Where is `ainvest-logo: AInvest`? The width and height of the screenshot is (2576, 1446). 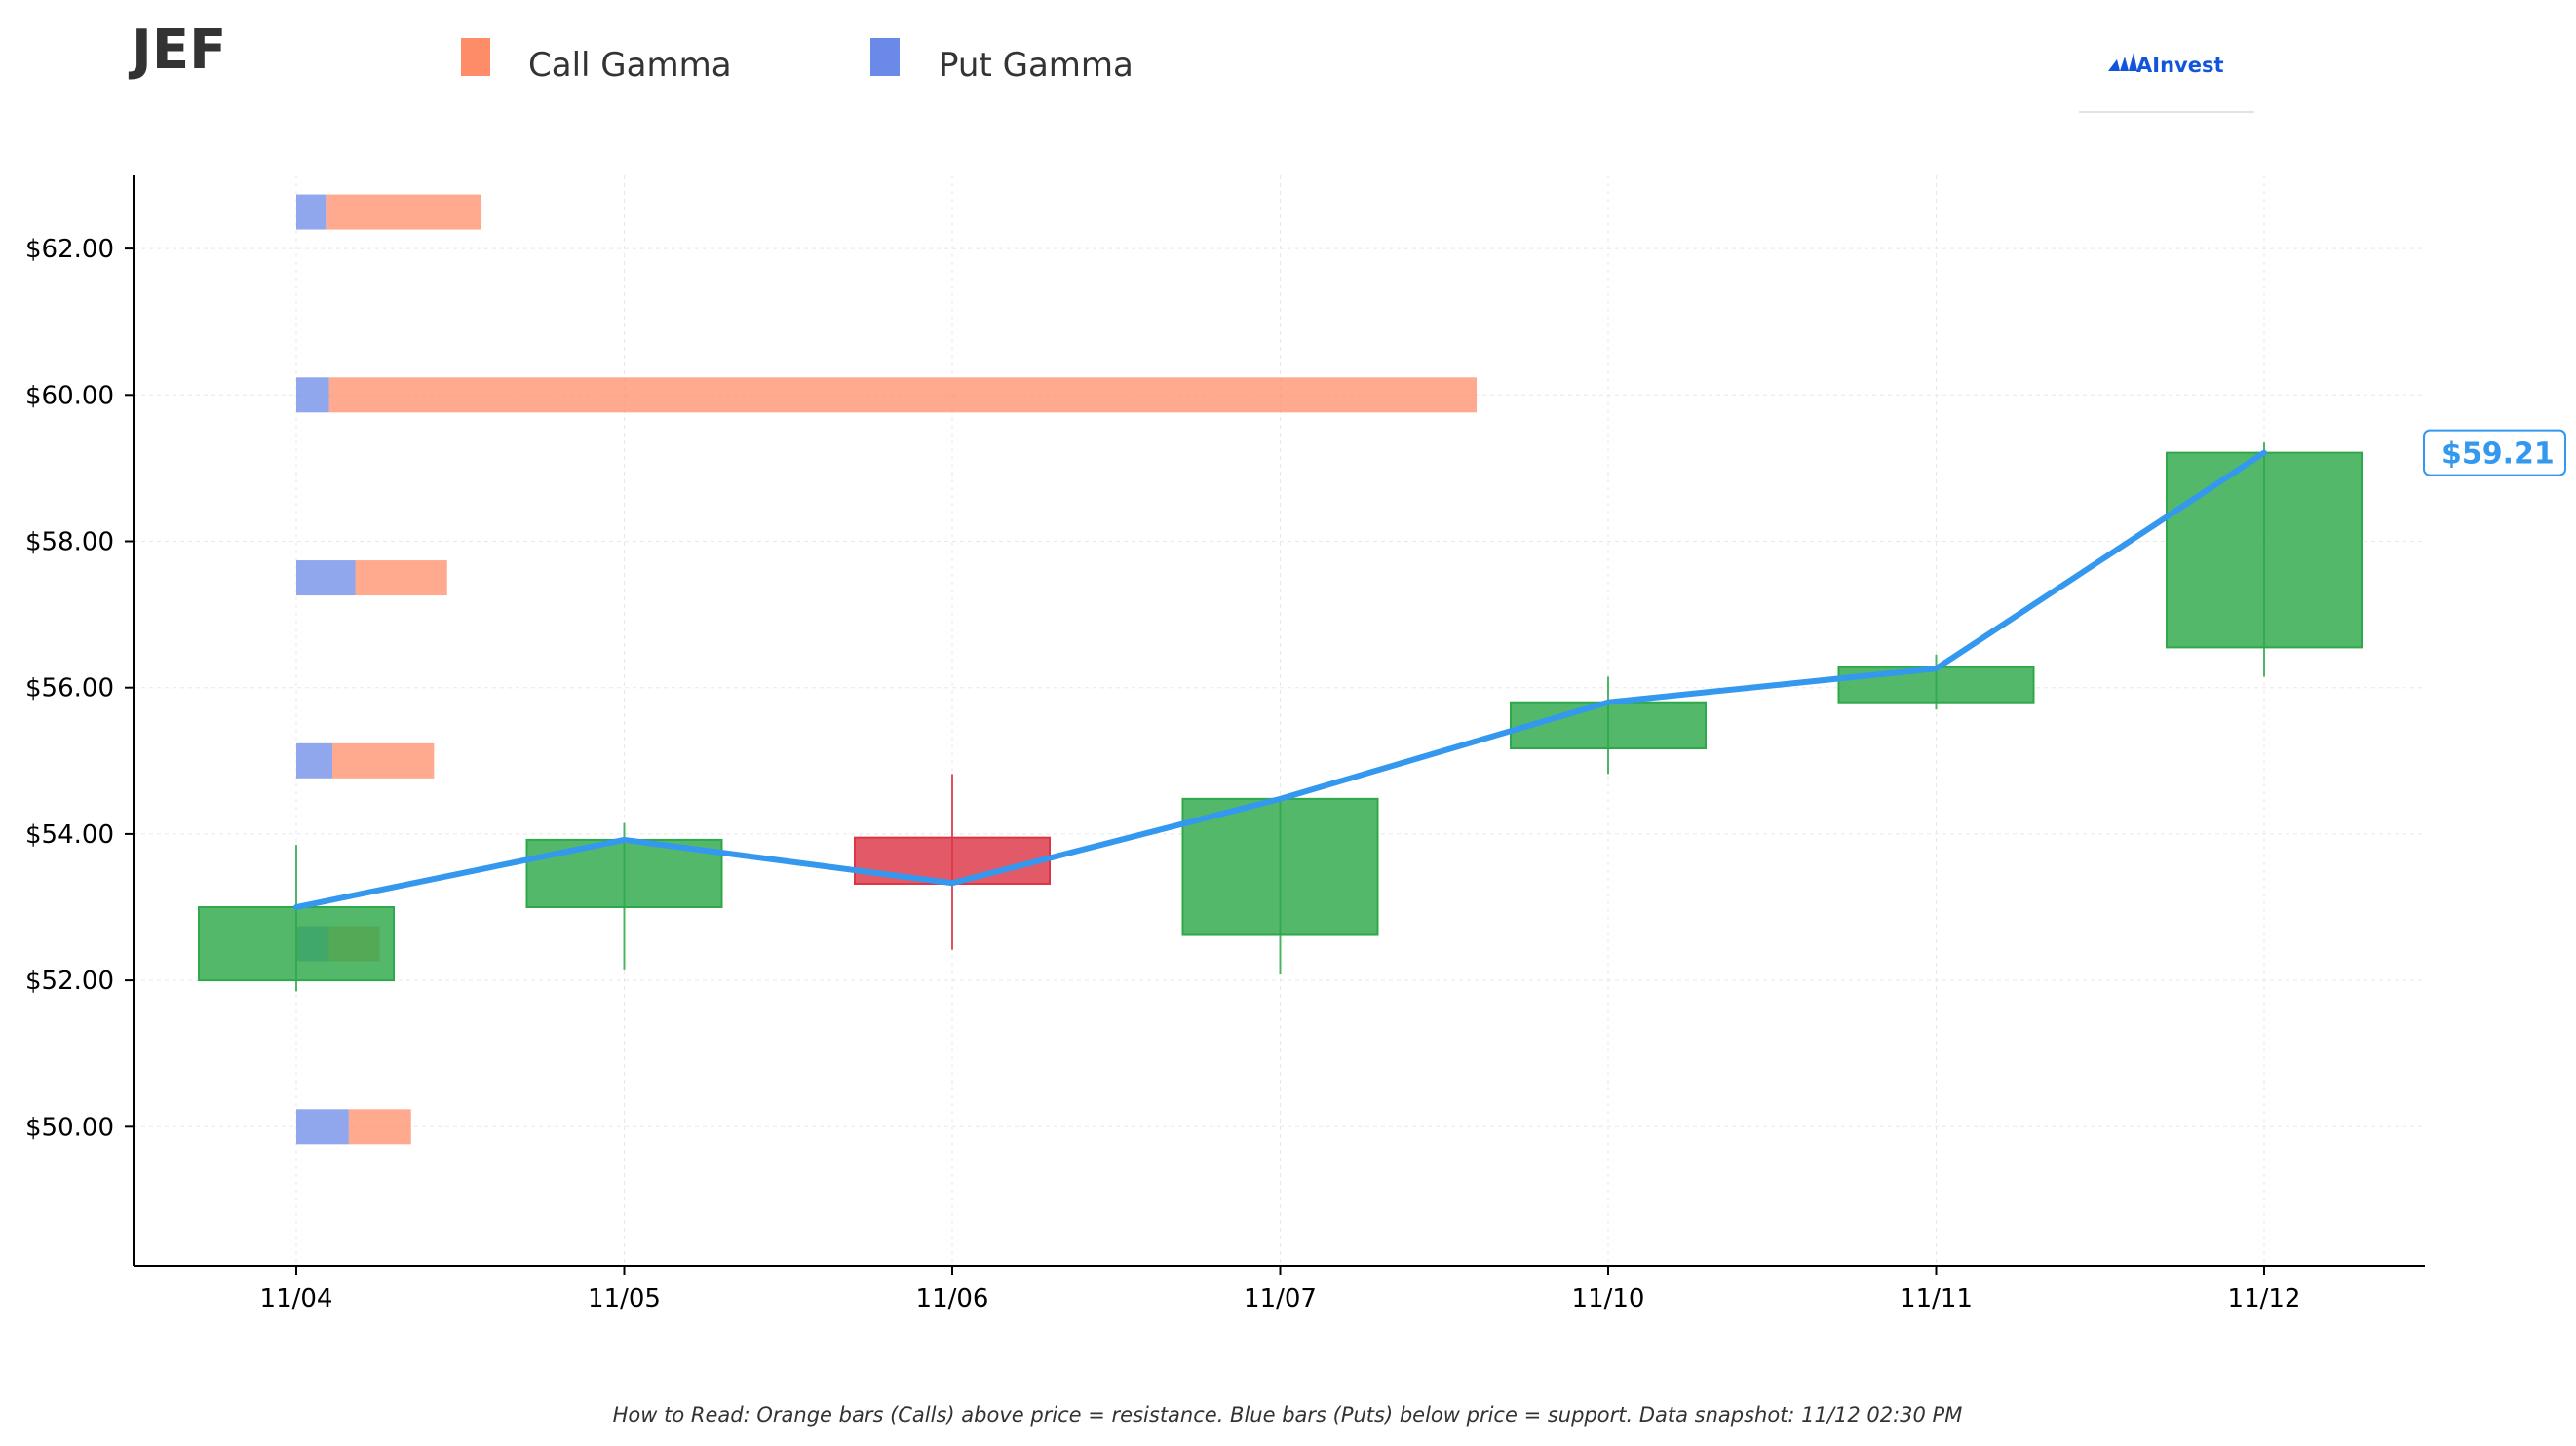 ainvest-logo: AInvest is located at coordinates (2166, 83).